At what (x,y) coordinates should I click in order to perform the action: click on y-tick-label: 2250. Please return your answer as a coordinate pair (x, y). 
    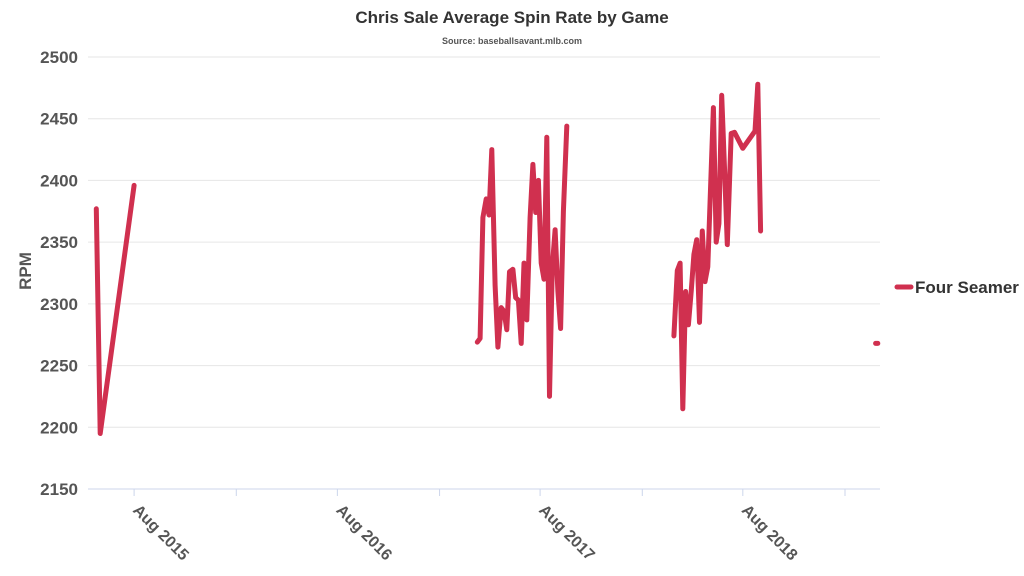
    Looking at the image, I should click on (59, 366).